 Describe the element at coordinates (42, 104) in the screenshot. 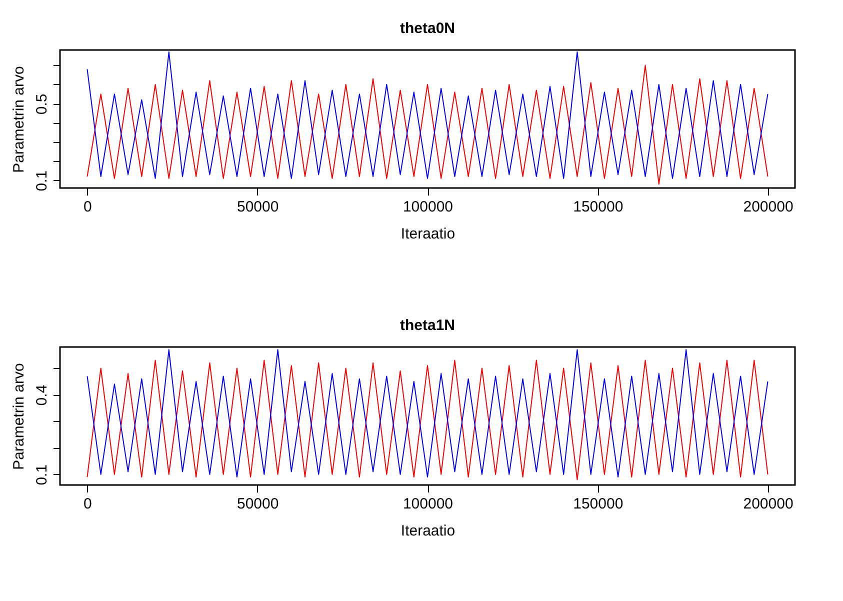

I see `y-tick-label: 0.5` at that location.